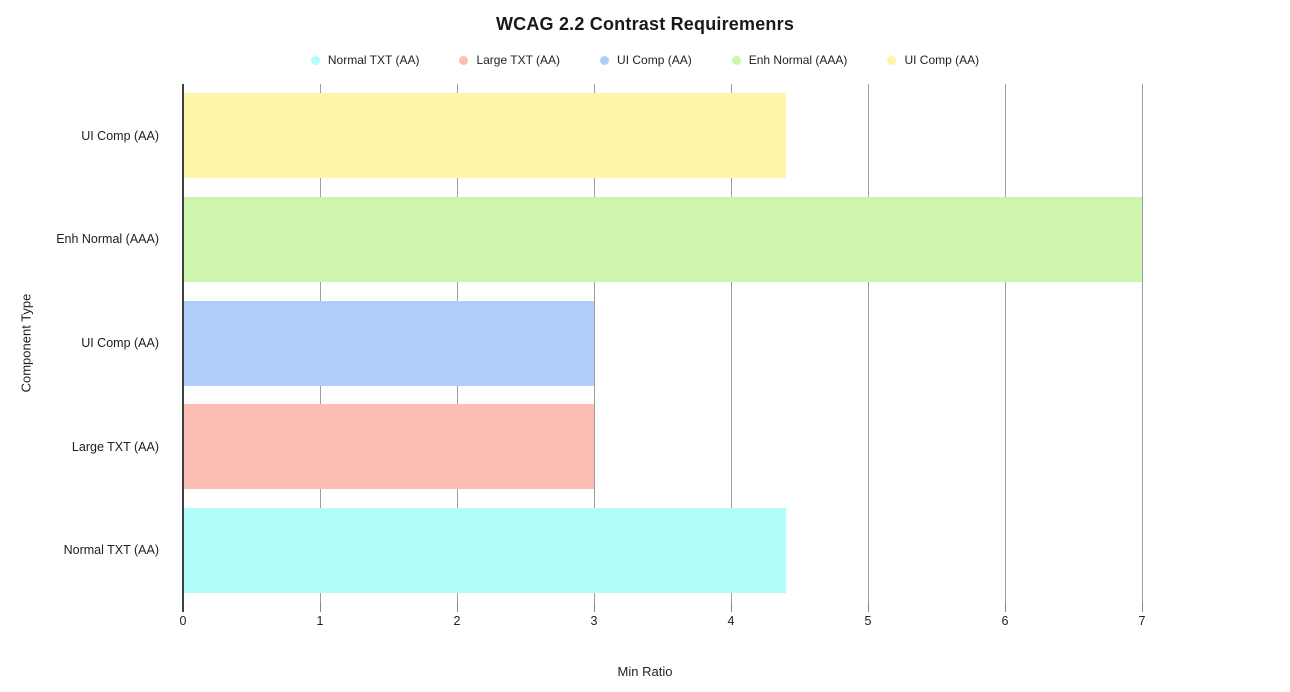  What do you see at coordinates (594, 621) in the screenshot?
I see `x-tick-label-3: 3` at bounding box center [594, 621].